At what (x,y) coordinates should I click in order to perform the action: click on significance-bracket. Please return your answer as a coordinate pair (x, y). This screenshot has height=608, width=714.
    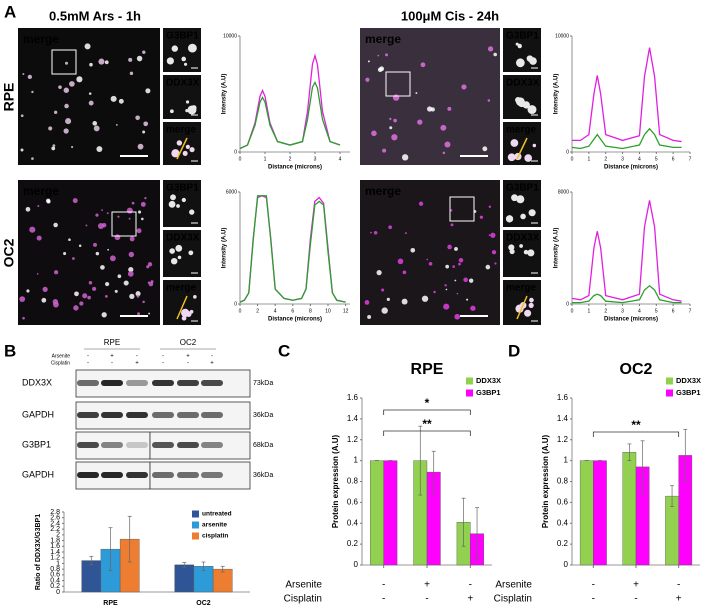
    Looking at the image, I should click on (636, 434).